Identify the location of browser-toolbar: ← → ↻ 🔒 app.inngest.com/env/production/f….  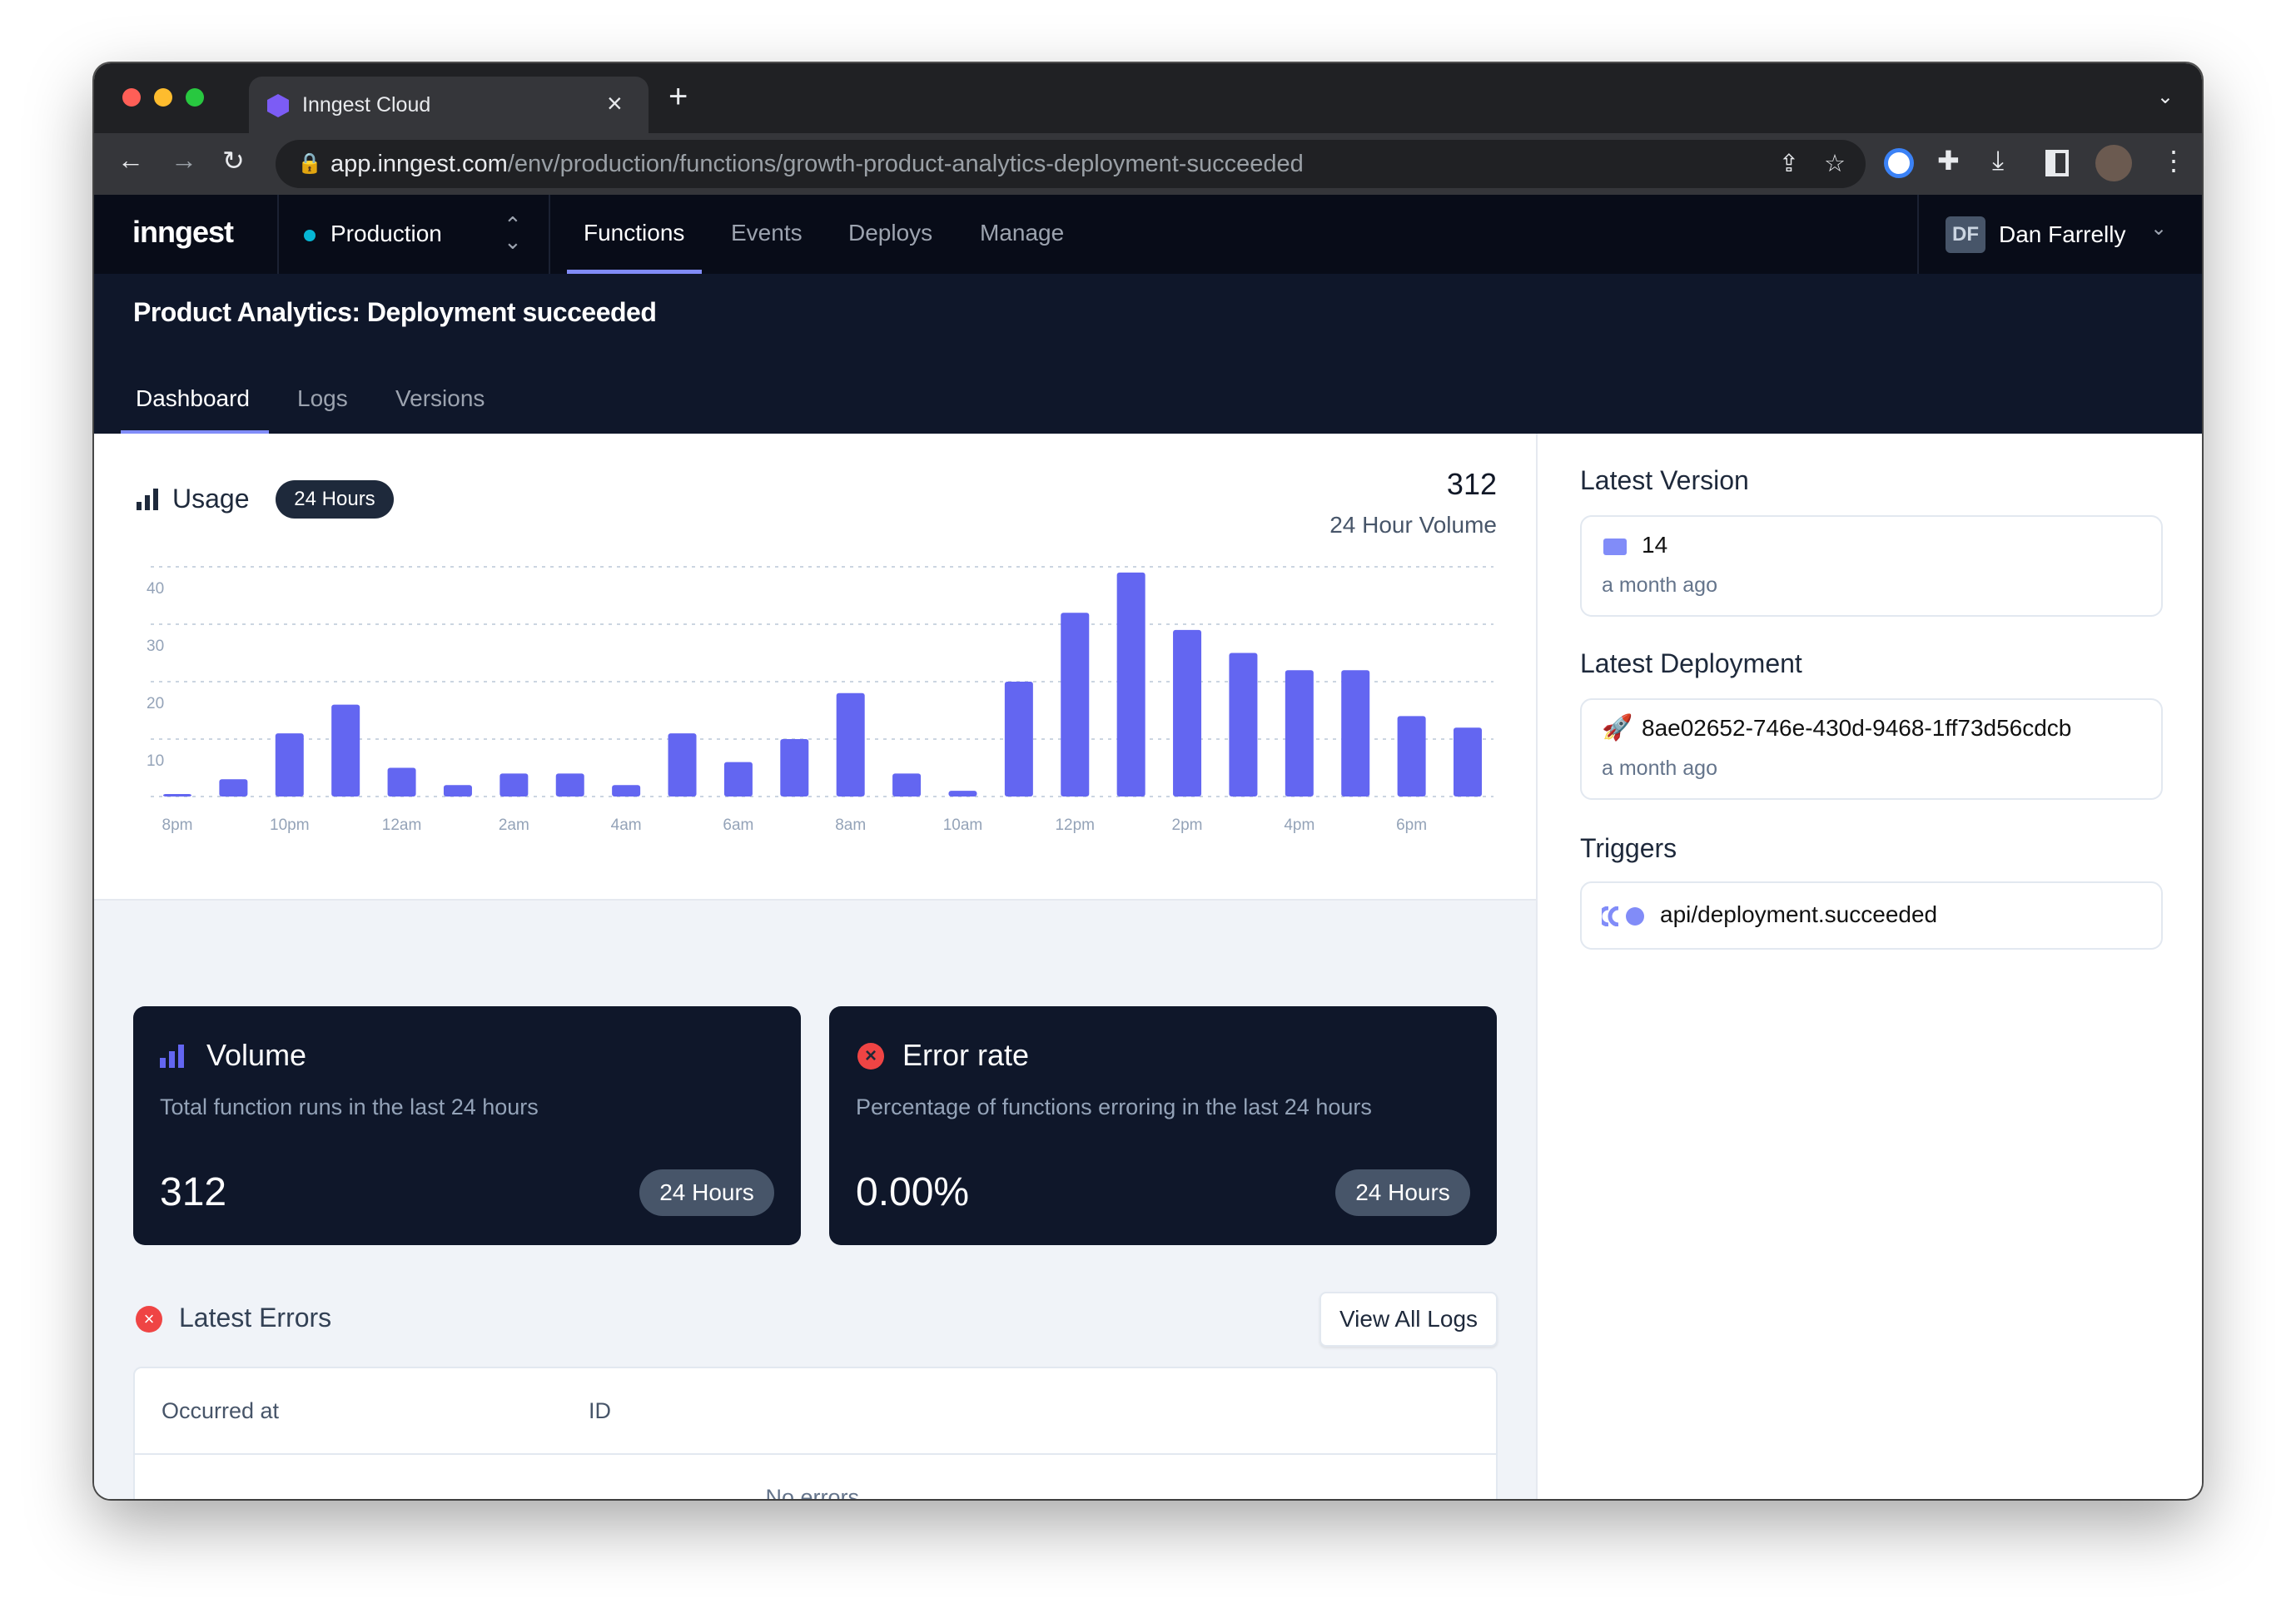
(1148, 164).